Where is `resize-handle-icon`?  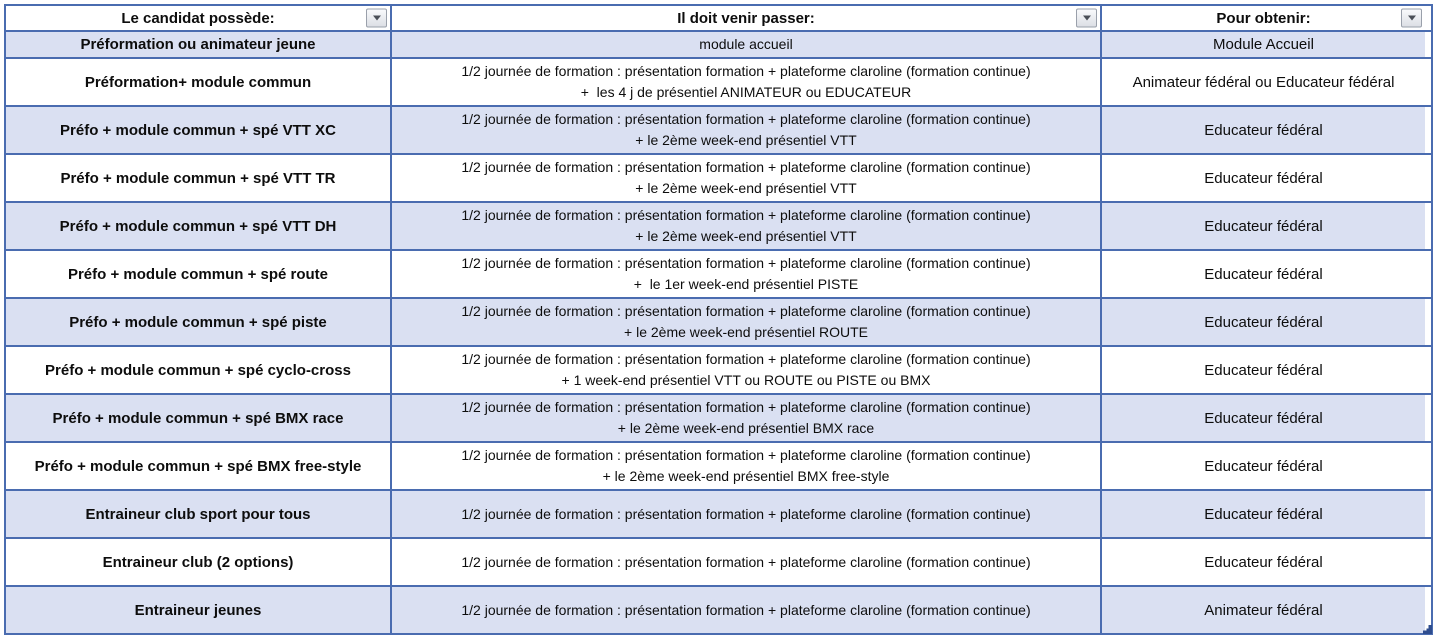 resize-handle-icon is located at coordinates (1427, 629).